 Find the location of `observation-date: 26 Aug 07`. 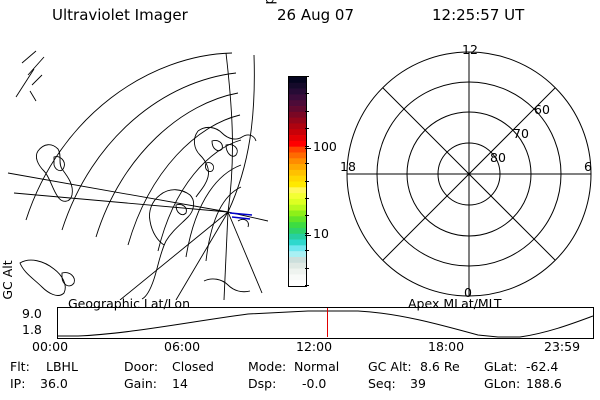

observation-date: 26 Aug 07 is located at coordinates (315, 15).